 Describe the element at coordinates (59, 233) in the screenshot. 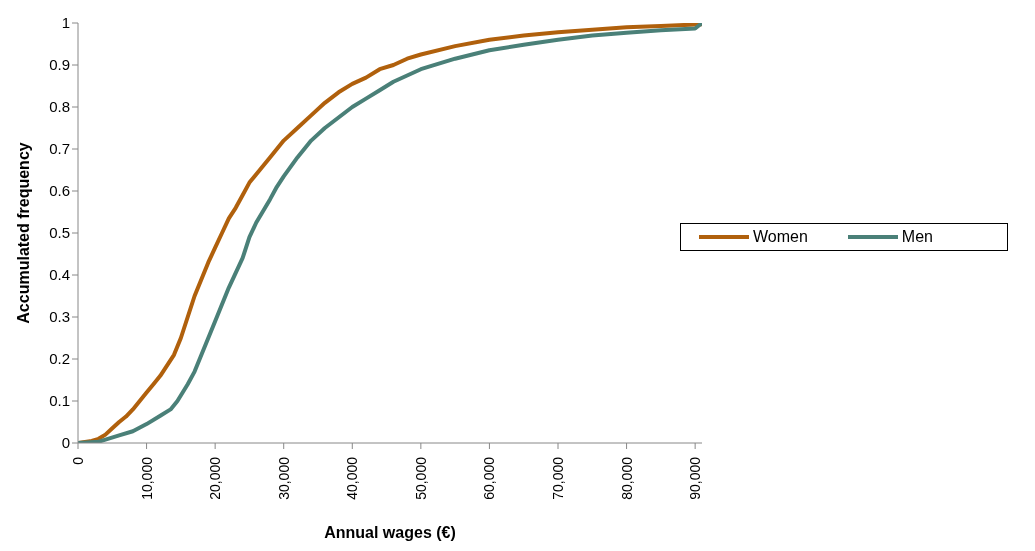

I see `y-tick-label: 0.5` at that location.